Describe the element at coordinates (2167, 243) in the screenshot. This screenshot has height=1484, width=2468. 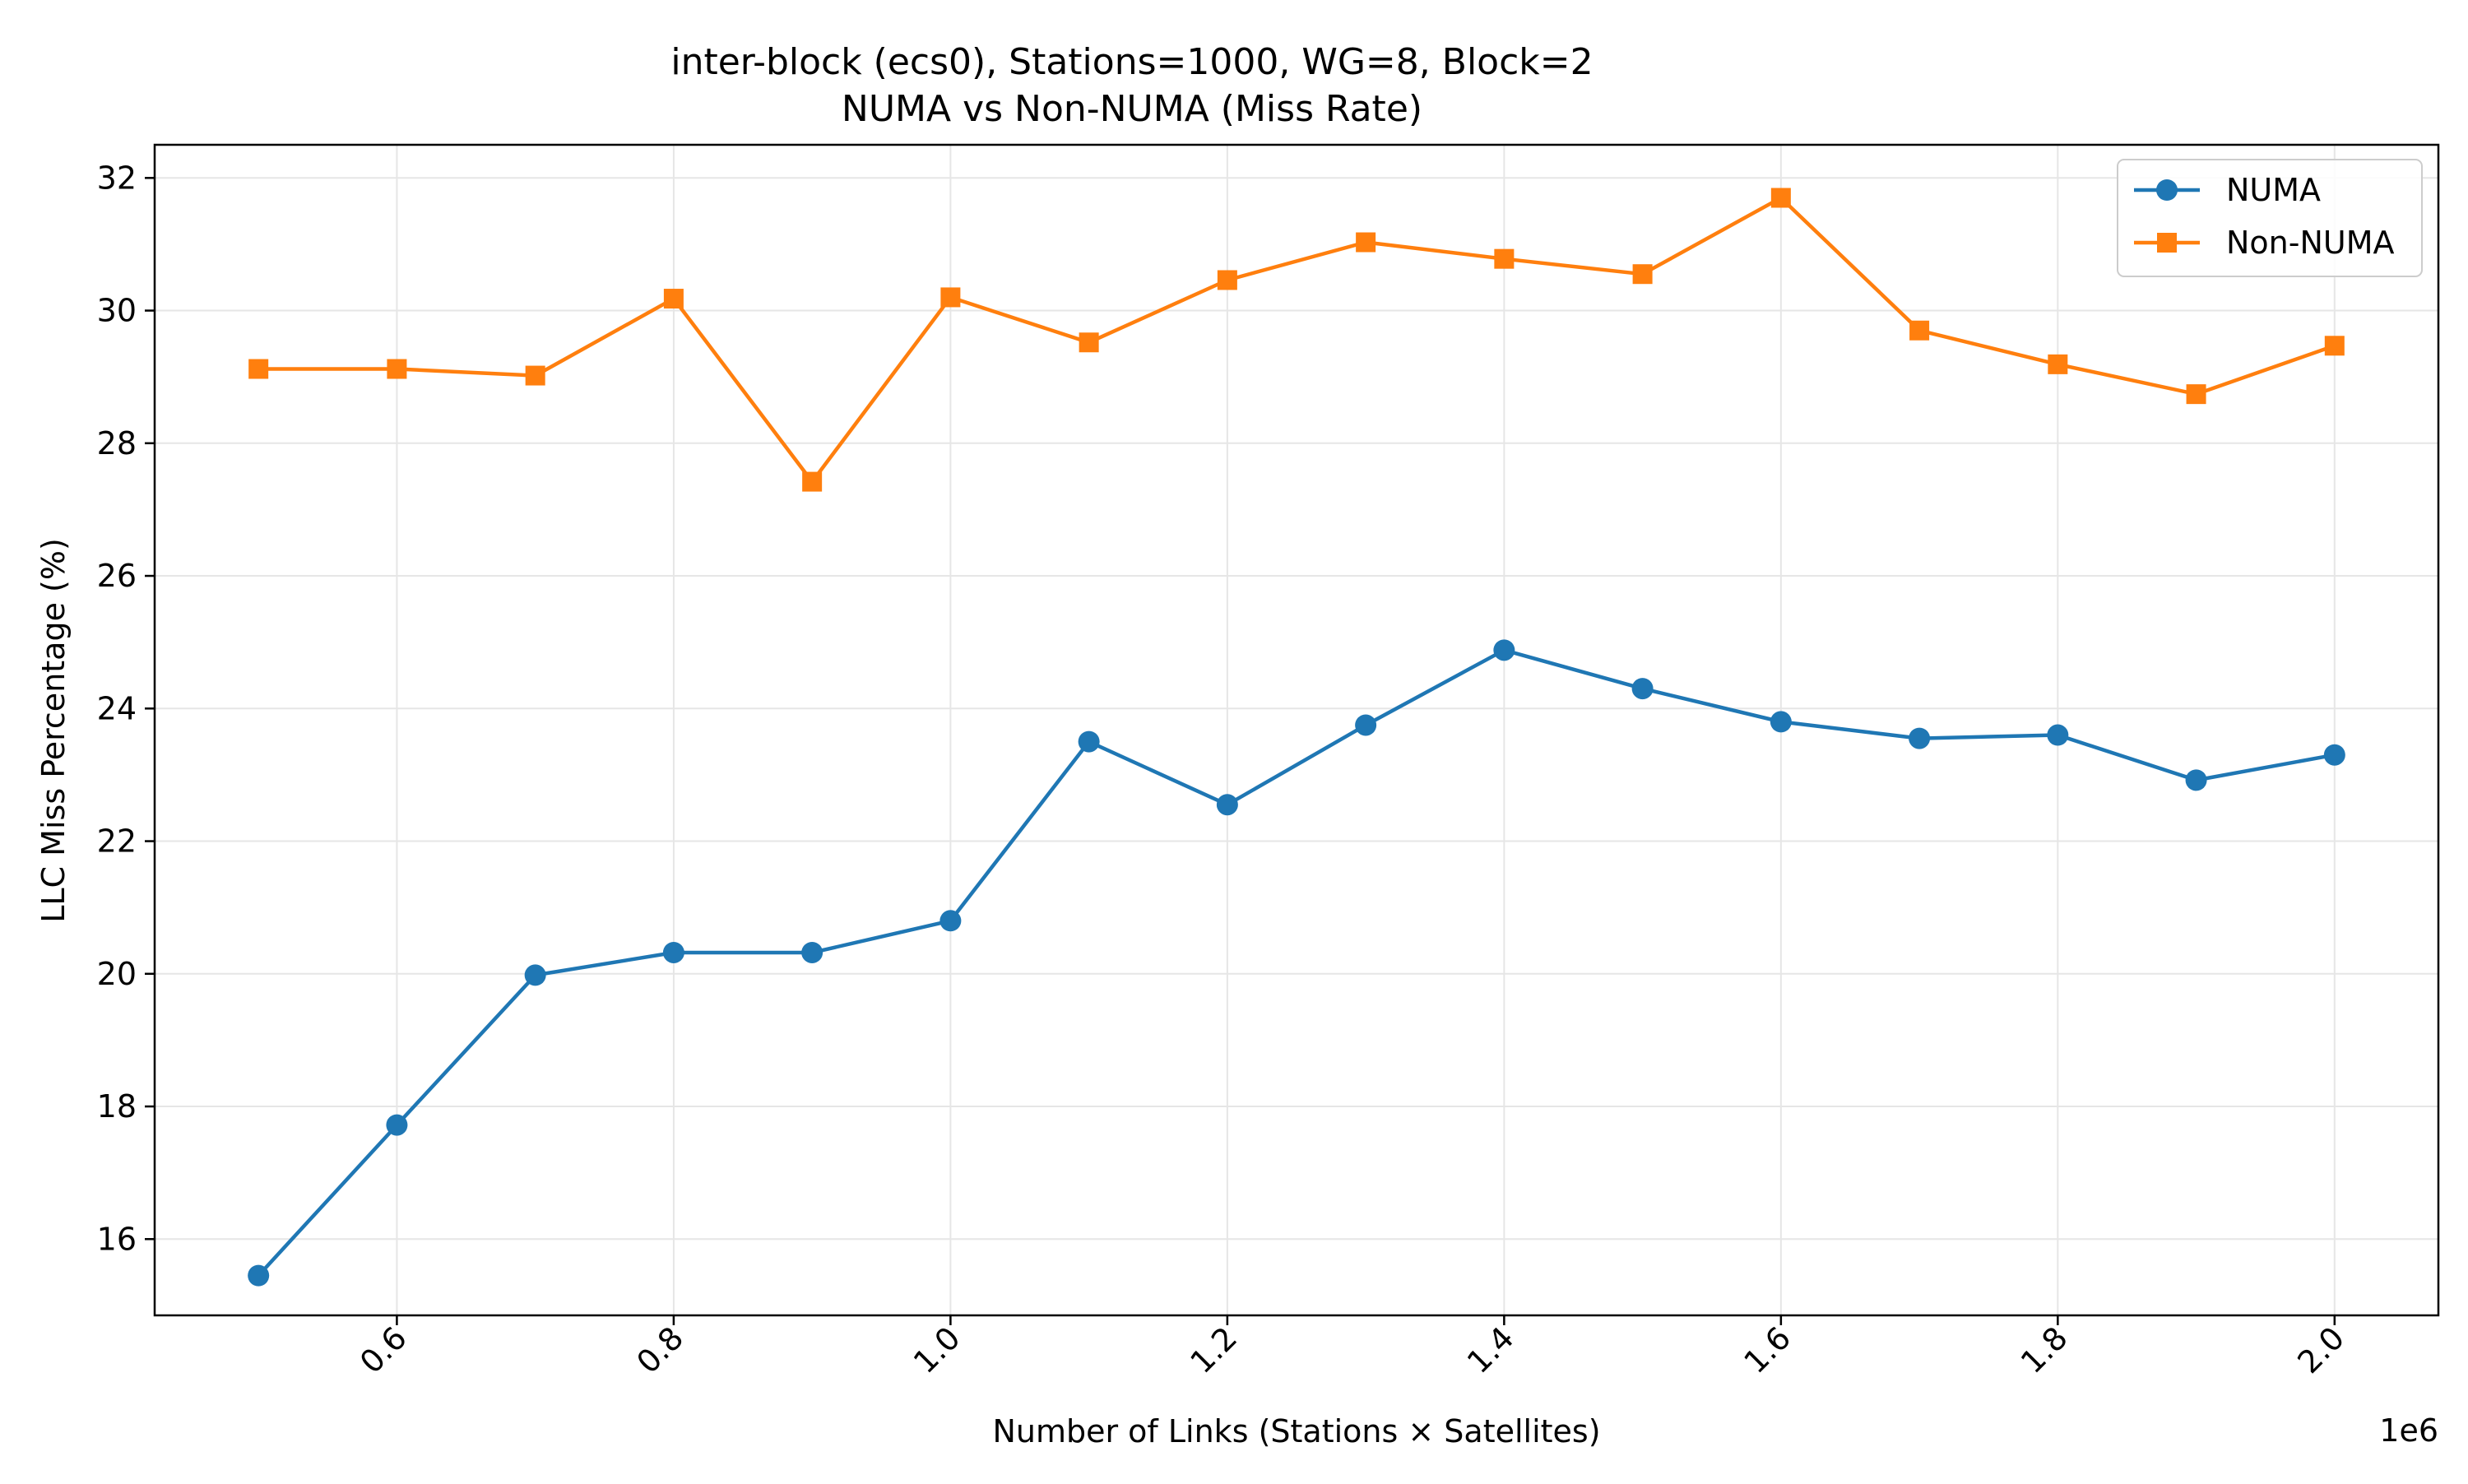
I see `legend-marker-non-numa` at that location.